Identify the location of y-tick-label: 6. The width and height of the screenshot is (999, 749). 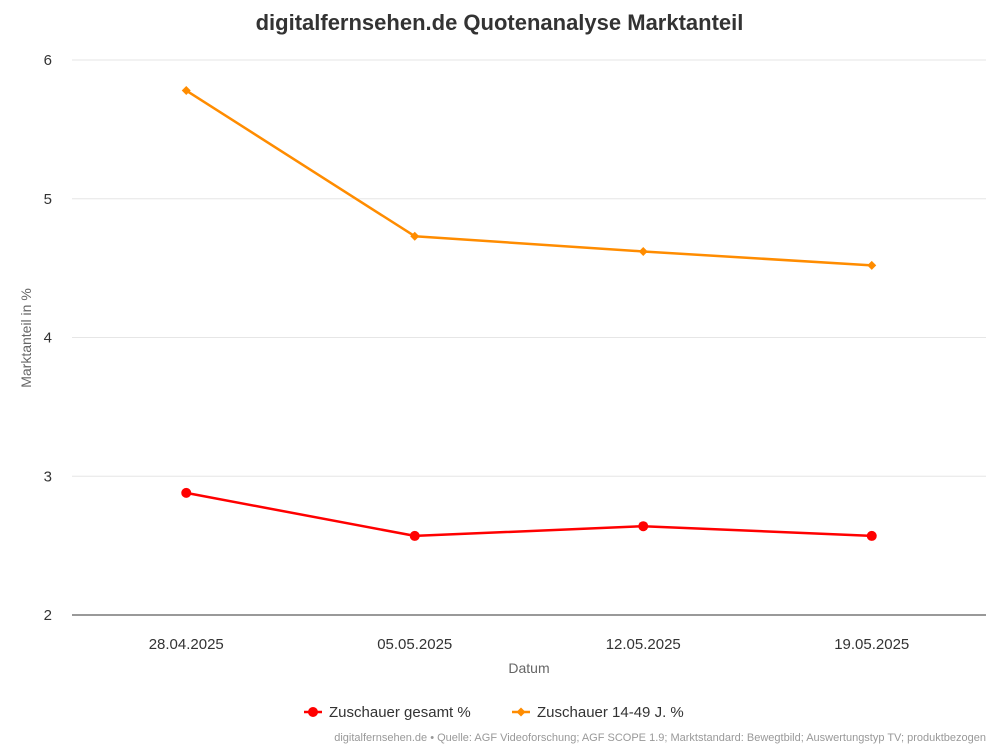
(48, 60).